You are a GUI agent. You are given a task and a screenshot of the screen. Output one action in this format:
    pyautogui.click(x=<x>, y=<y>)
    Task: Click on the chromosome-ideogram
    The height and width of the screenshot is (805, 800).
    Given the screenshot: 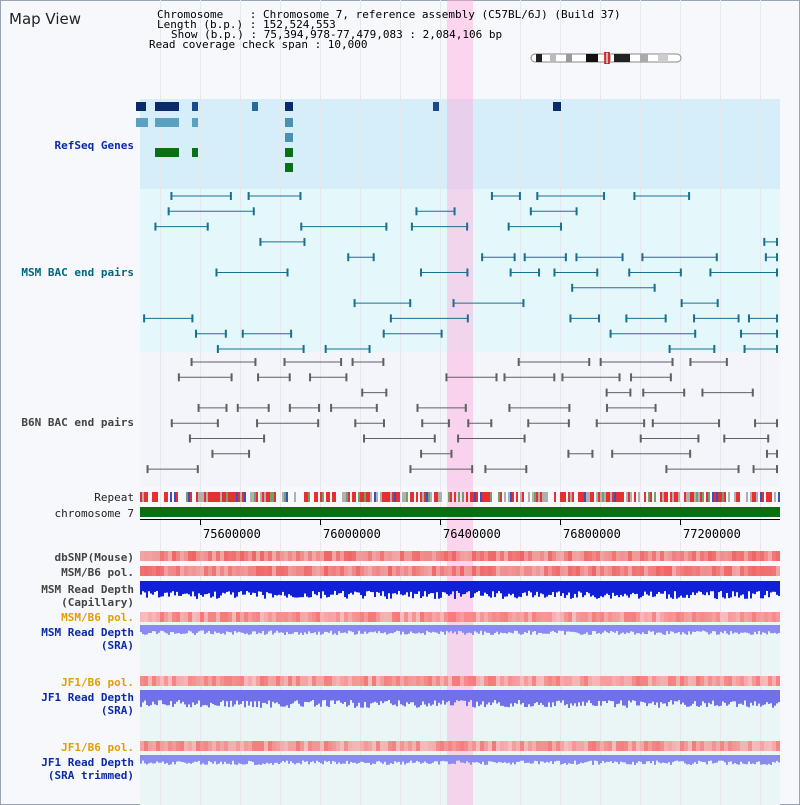 What is the action you would take?
    pyautogui.click(x=606, y=58)
    